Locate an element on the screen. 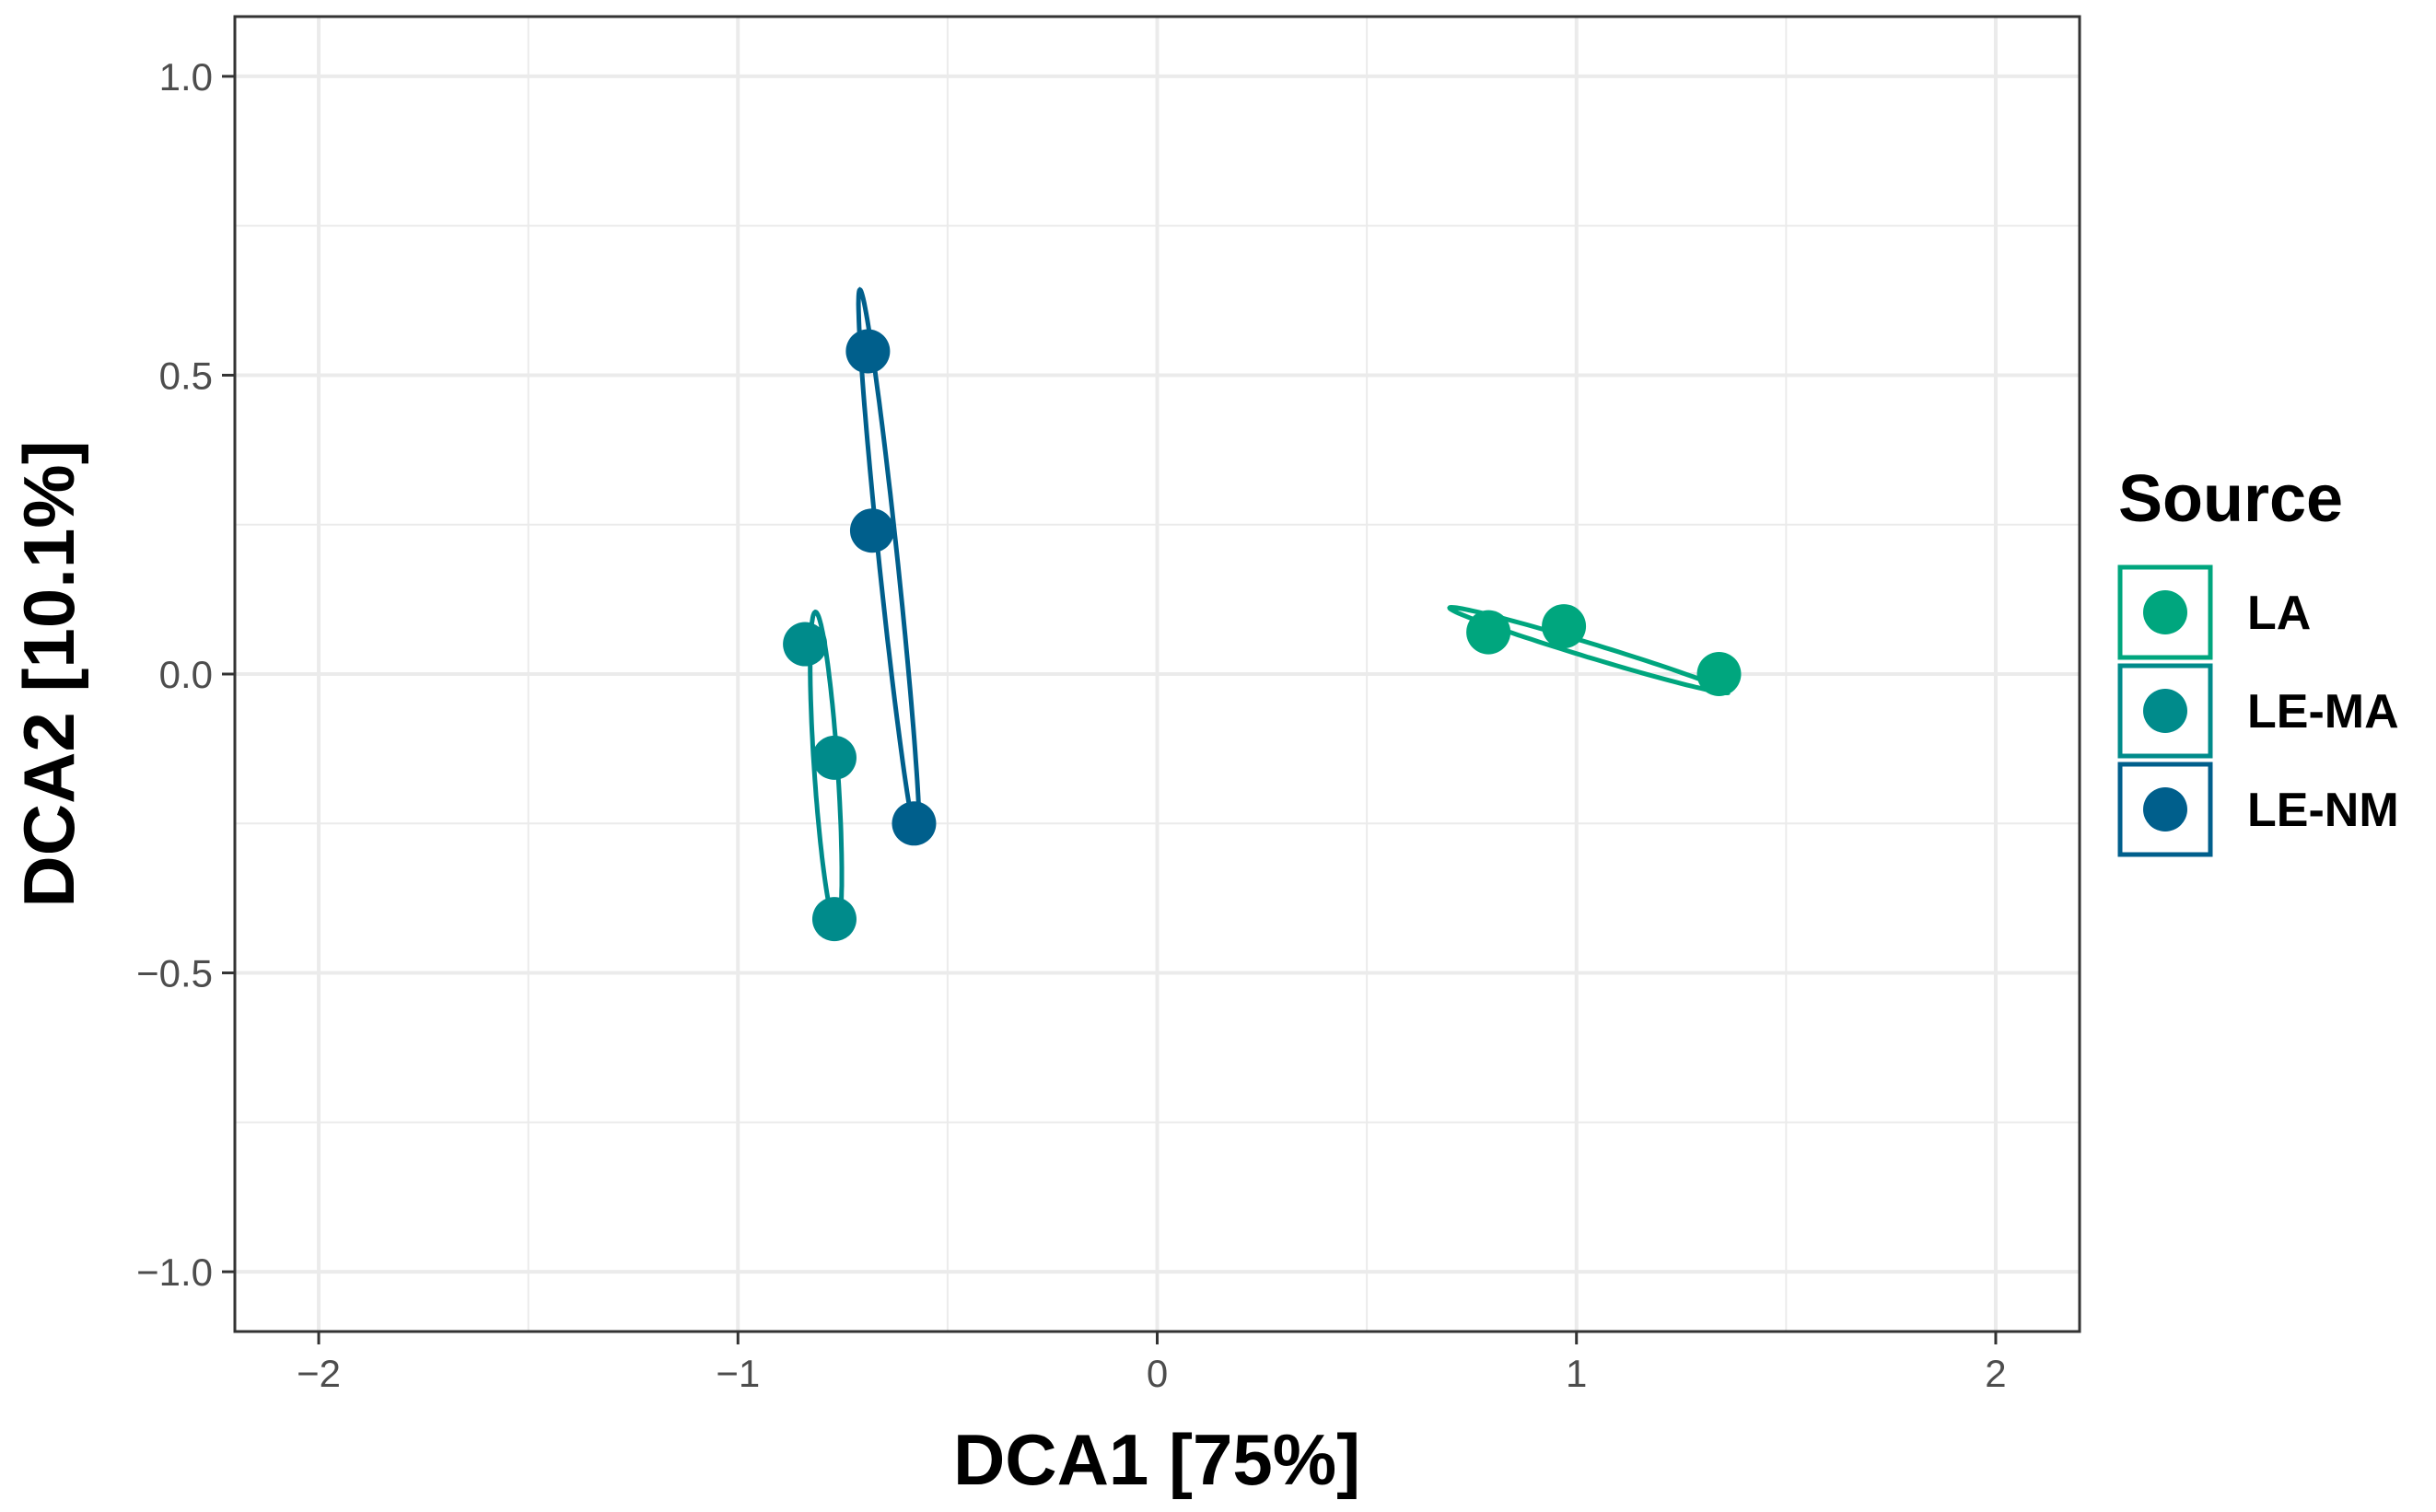 The image size is (2436, 1512). x-axis-title: DCA1 [75%] is located at coordinates (1156, 1460).